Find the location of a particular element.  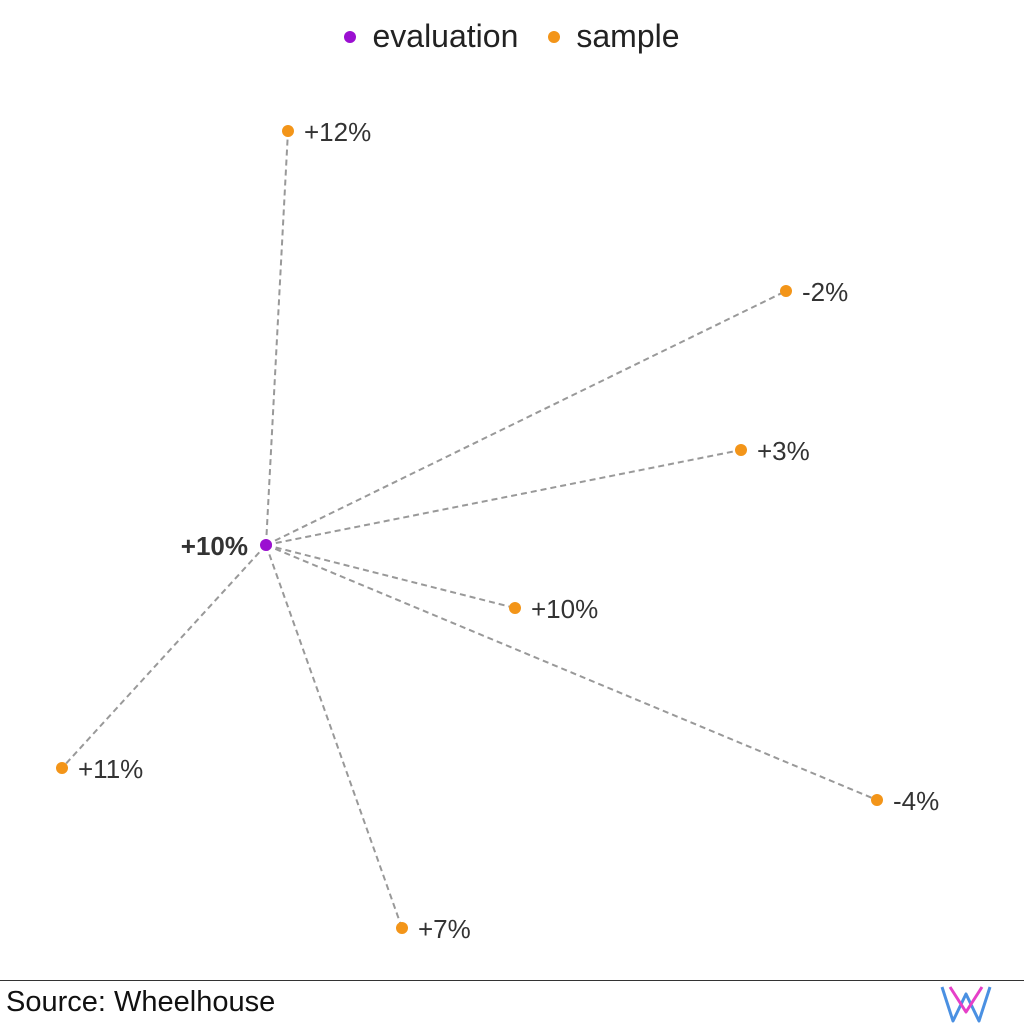

legend-swatch-sample is located at coordinates (554, 36).